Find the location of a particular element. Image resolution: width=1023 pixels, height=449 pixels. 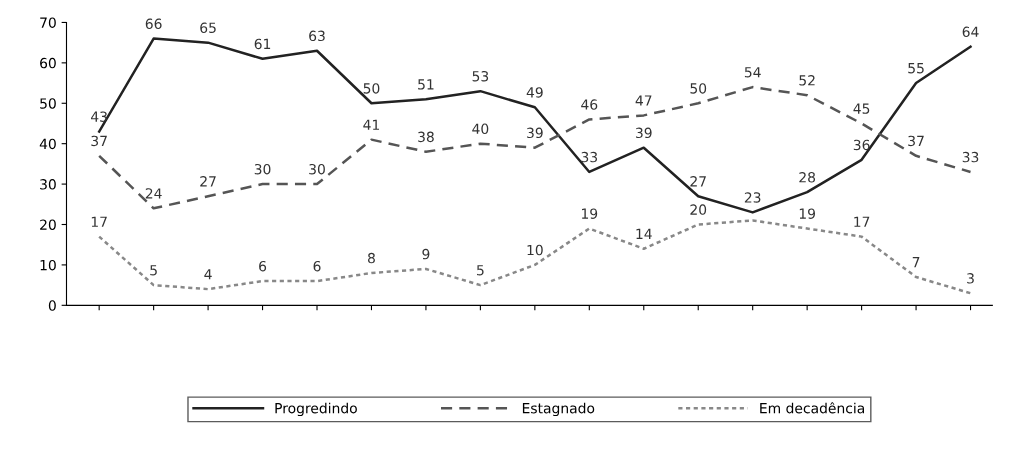

data-label: 64 is located at coordinates (970, 32).